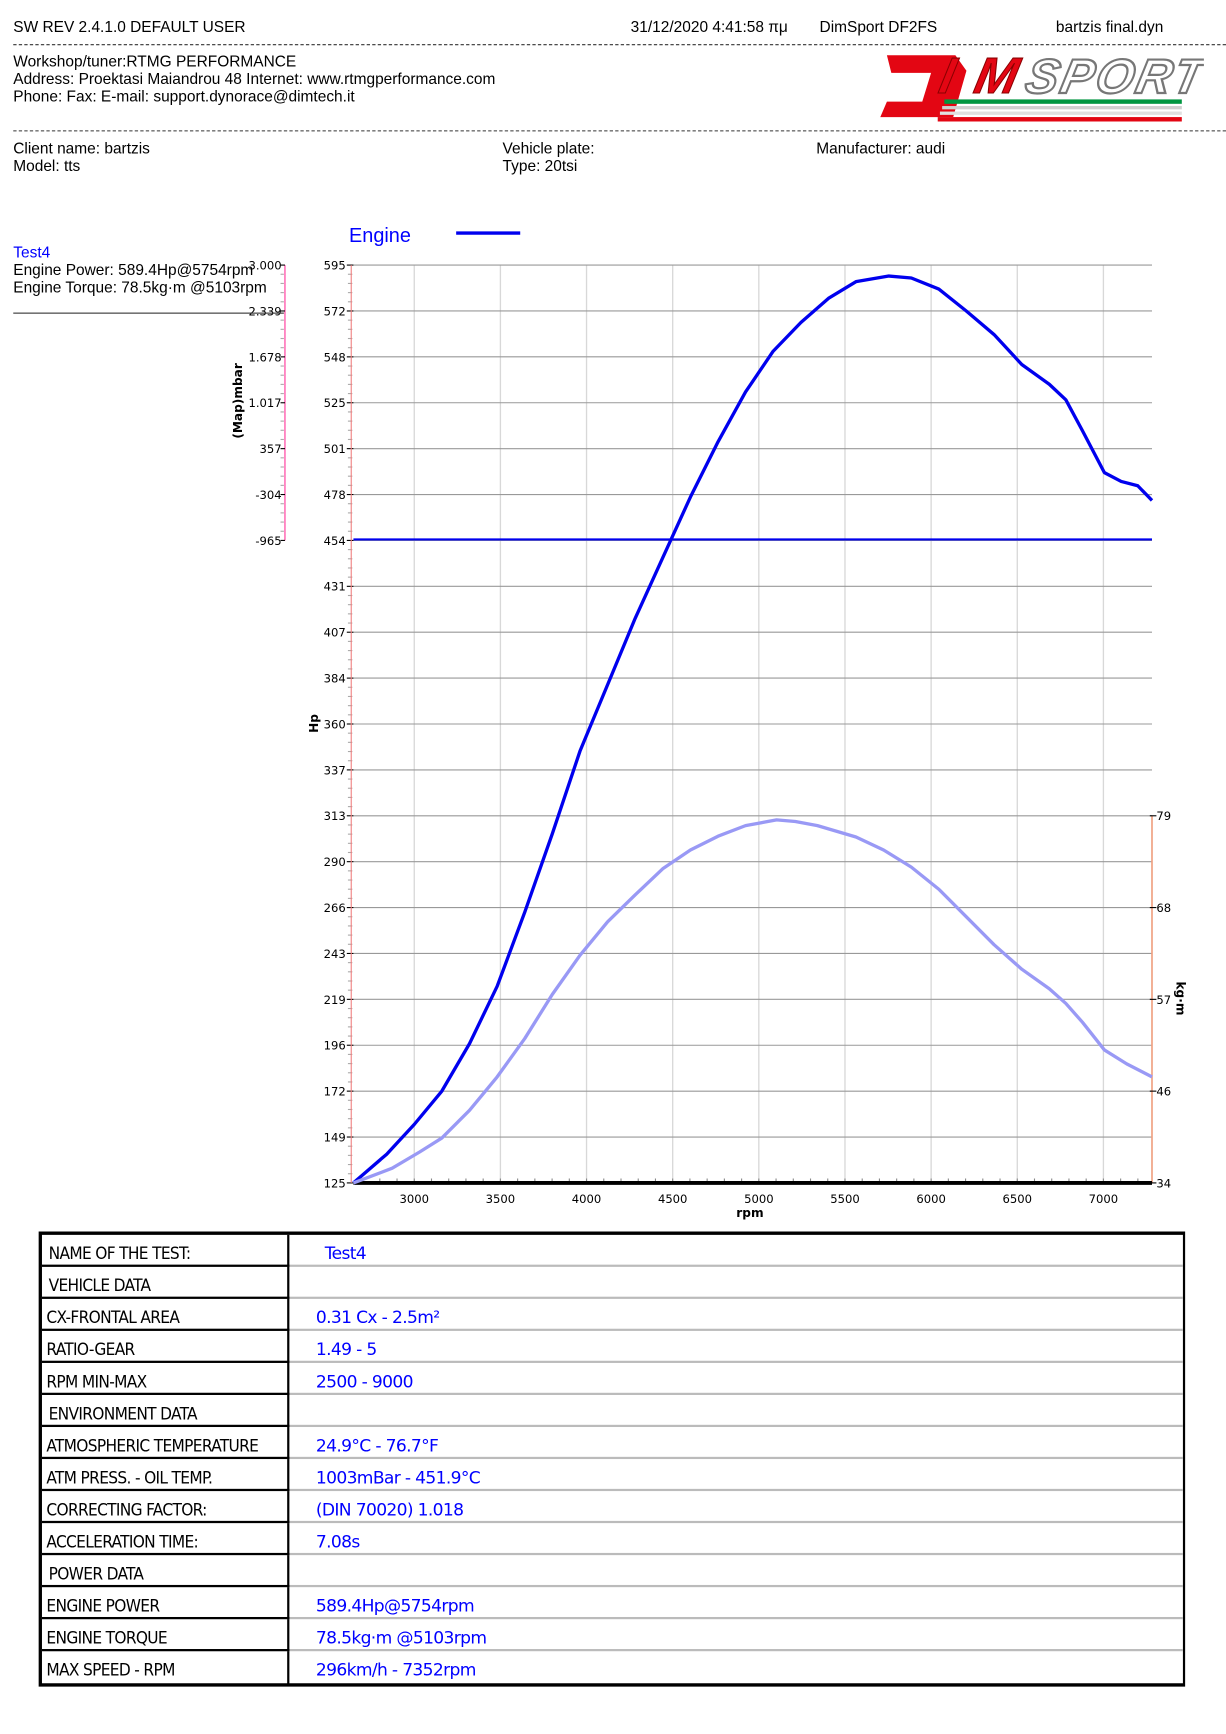 This screenshot has height=1734, width=1226. What do you see at coordinates (166, 1668) in the screenshot?
I see `row-label: MAX SPEED - RPM` at bounding box center [166, 1668].